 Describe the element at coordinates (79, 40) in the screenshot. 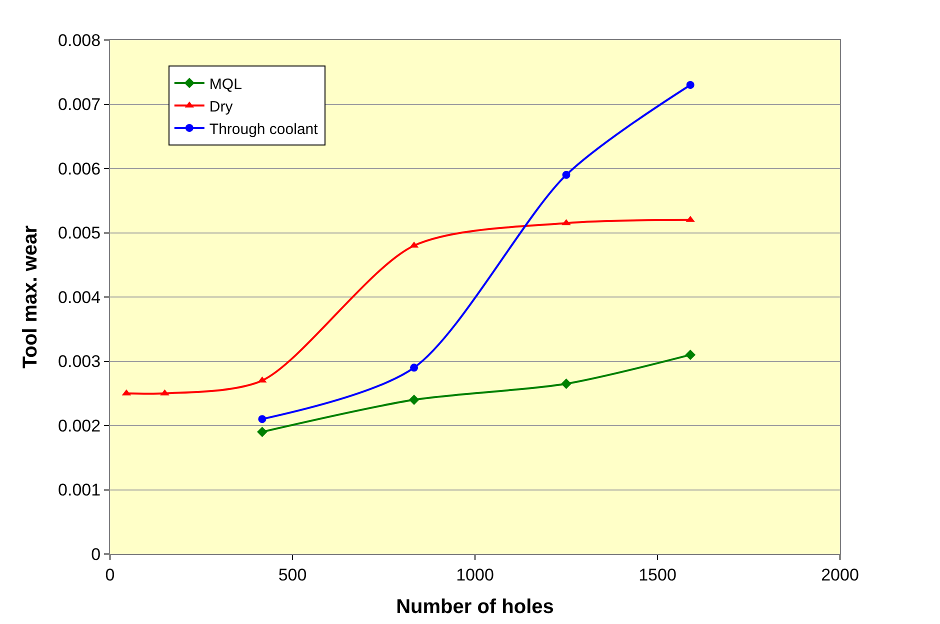

I see `y-tick-label: 0.008` at that location.